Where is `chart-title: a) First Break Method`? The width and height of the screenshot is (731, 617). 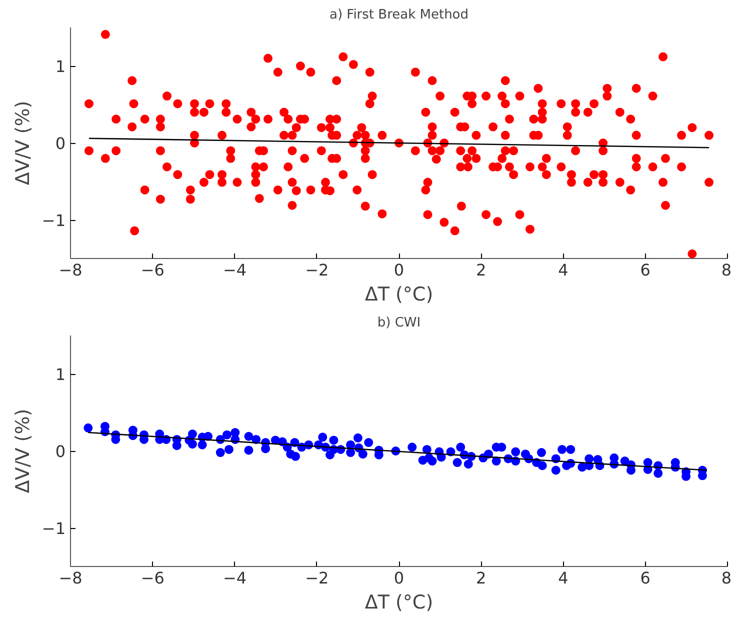 chart-title: a) First Break Method is located at coordinates (399, 15).